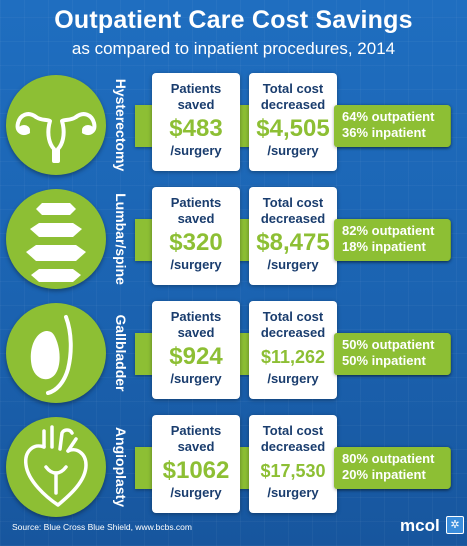 This screenshot has width=467, height=546. I want to click on heart-icon, so click(56, 467).